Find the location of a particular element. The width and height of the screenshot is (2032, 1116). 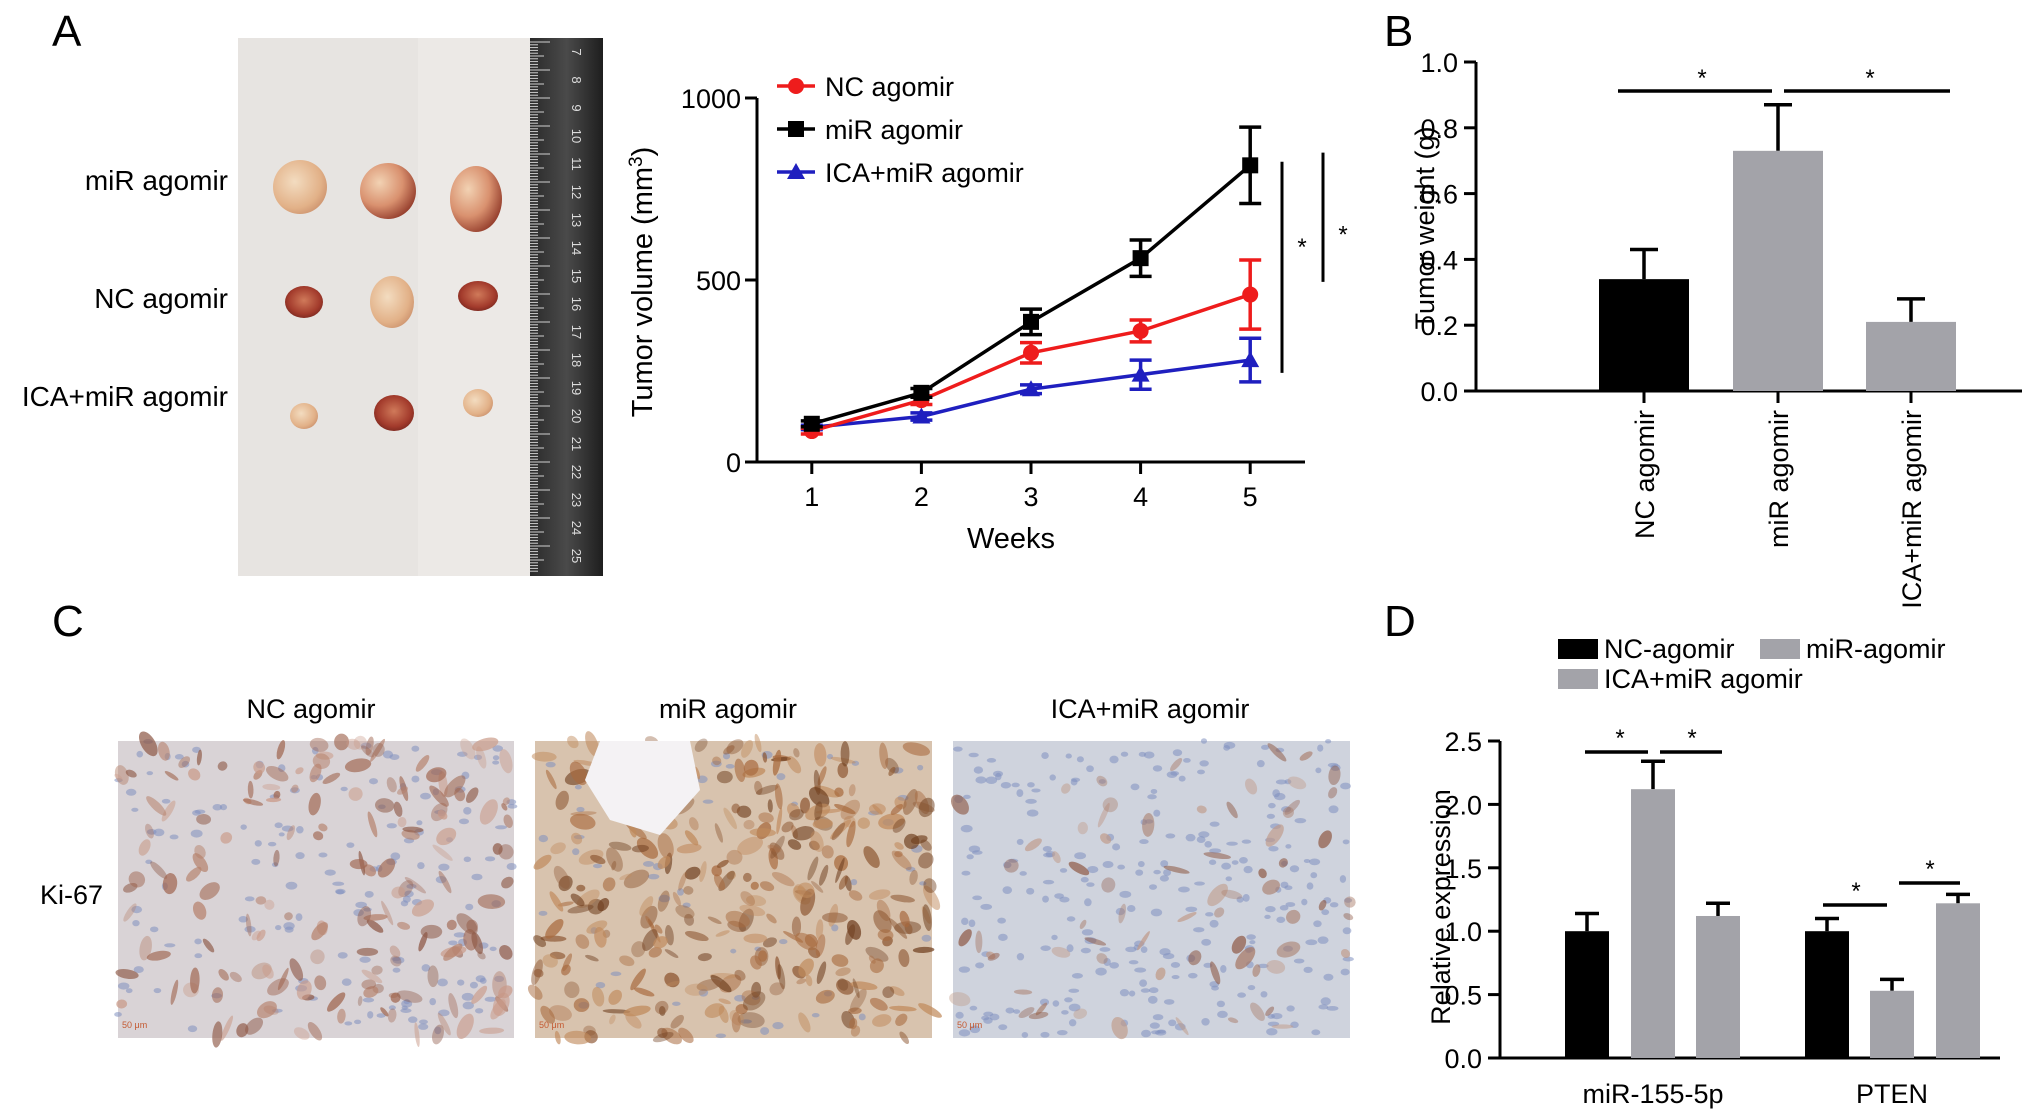

significance-marker: * is located at coordinates (1929, 869).